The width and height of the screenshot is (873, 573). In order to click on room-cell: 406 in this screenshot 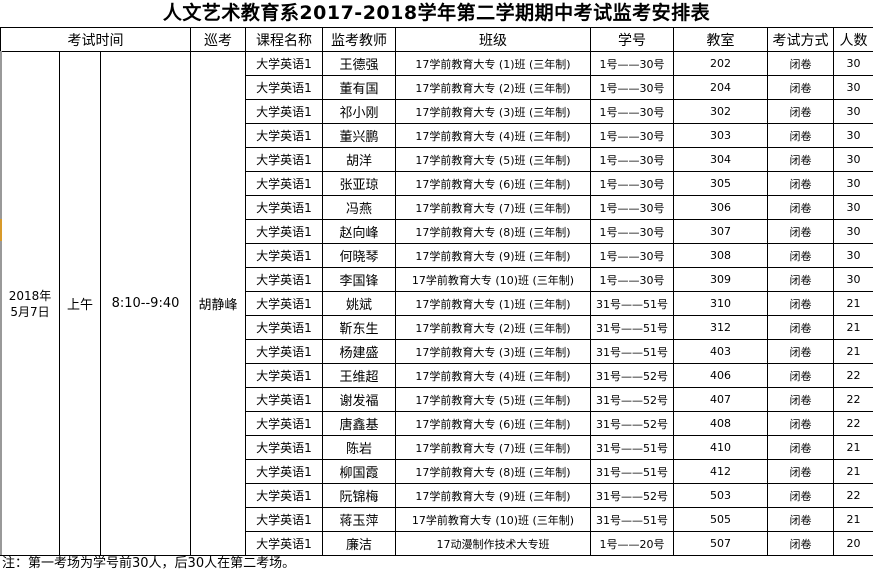, I will do `click(720, 375)`.